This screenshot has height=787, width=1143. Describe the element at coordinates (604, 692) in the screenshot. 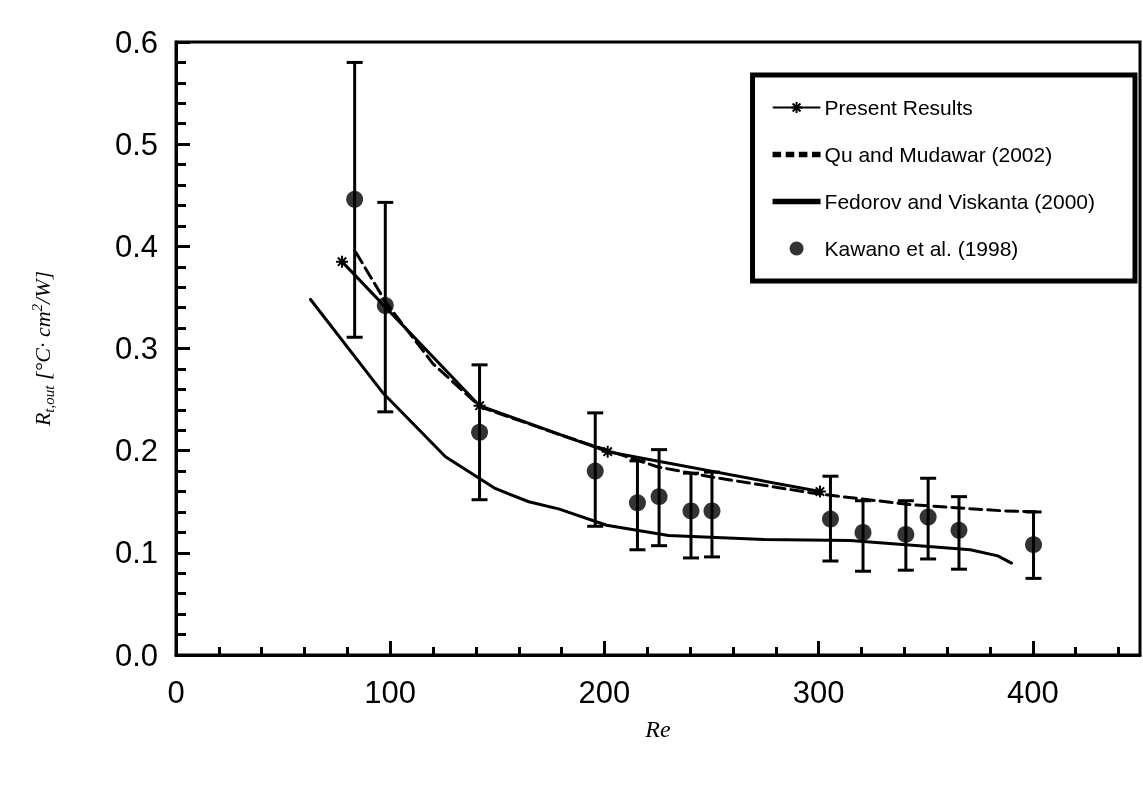

I see `x-tick-label: 200` at that location.